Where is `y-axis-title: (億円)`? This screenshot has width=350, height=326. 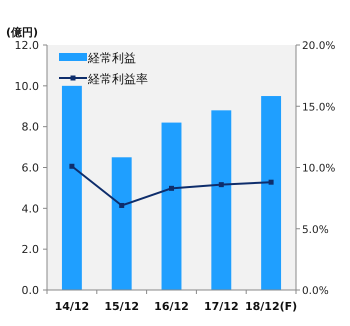 y-axis-title: (億円) is located at coordinates (22, 32).